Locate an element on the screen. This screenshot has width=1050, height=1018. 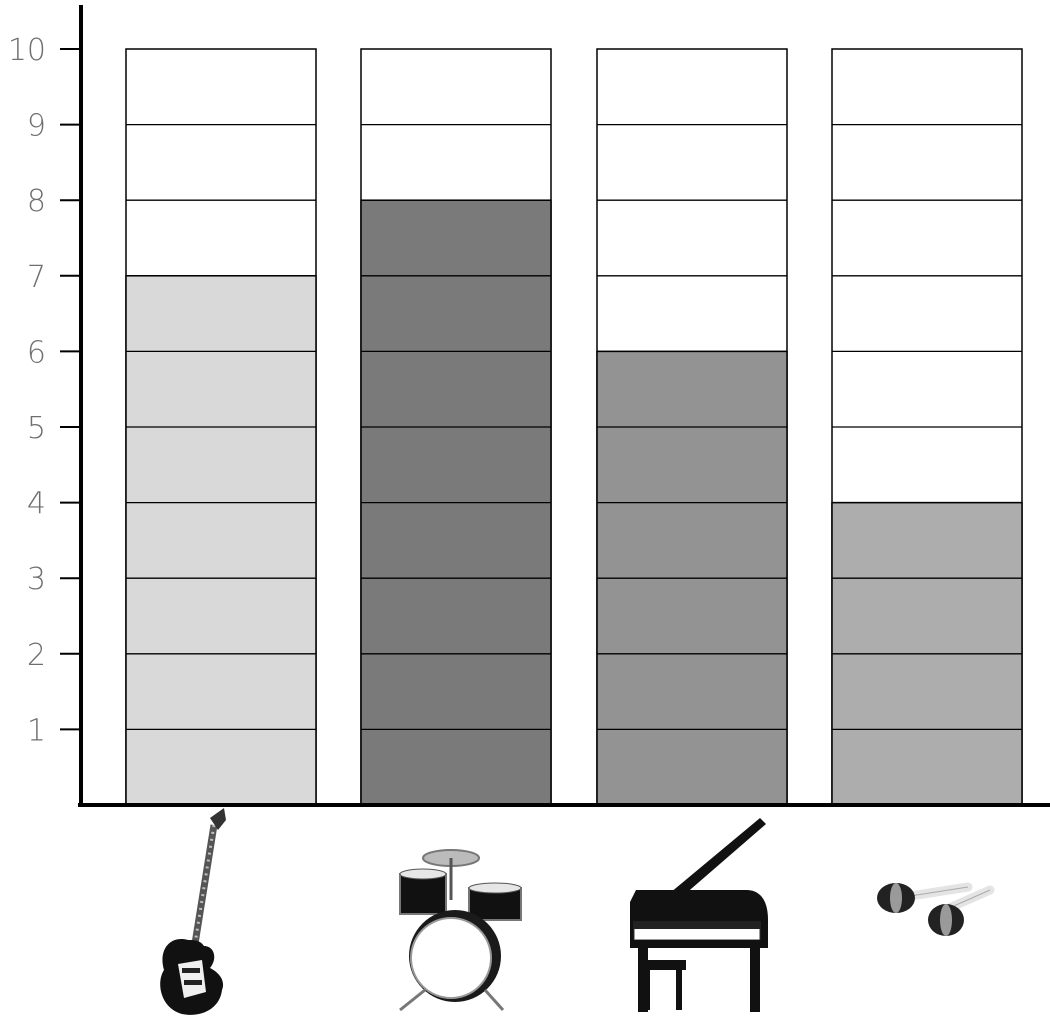
y-tick-label: 2 is located at coordinates (36, 655).